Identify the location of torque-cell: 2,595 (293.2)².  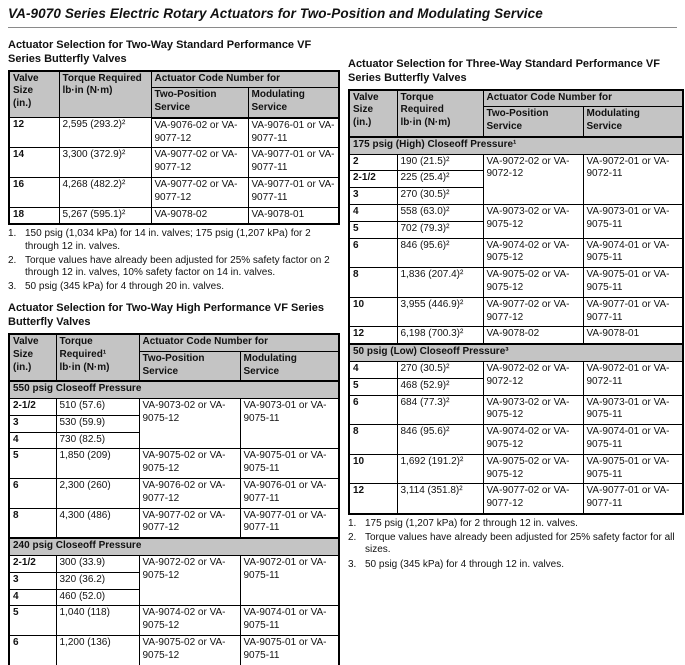
(105, 133).